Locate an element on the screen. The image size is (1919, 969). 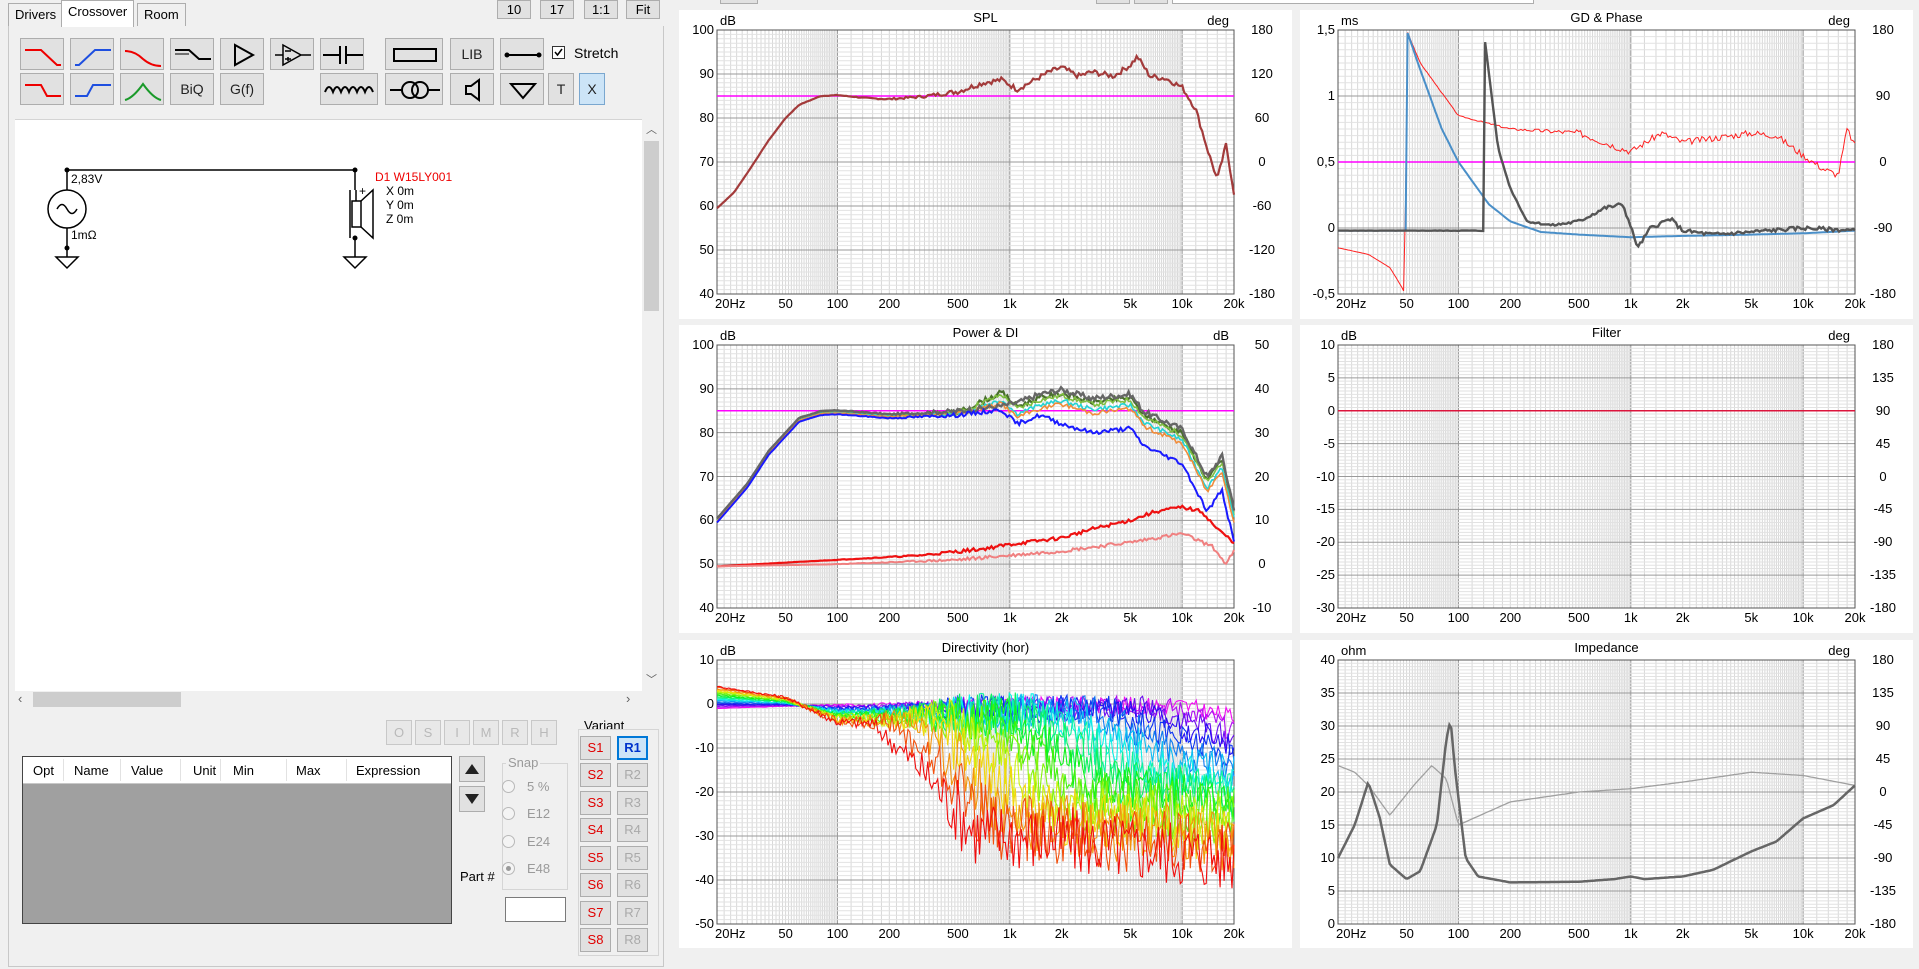
column-expression: Expression is located at coordinates (388, 770).